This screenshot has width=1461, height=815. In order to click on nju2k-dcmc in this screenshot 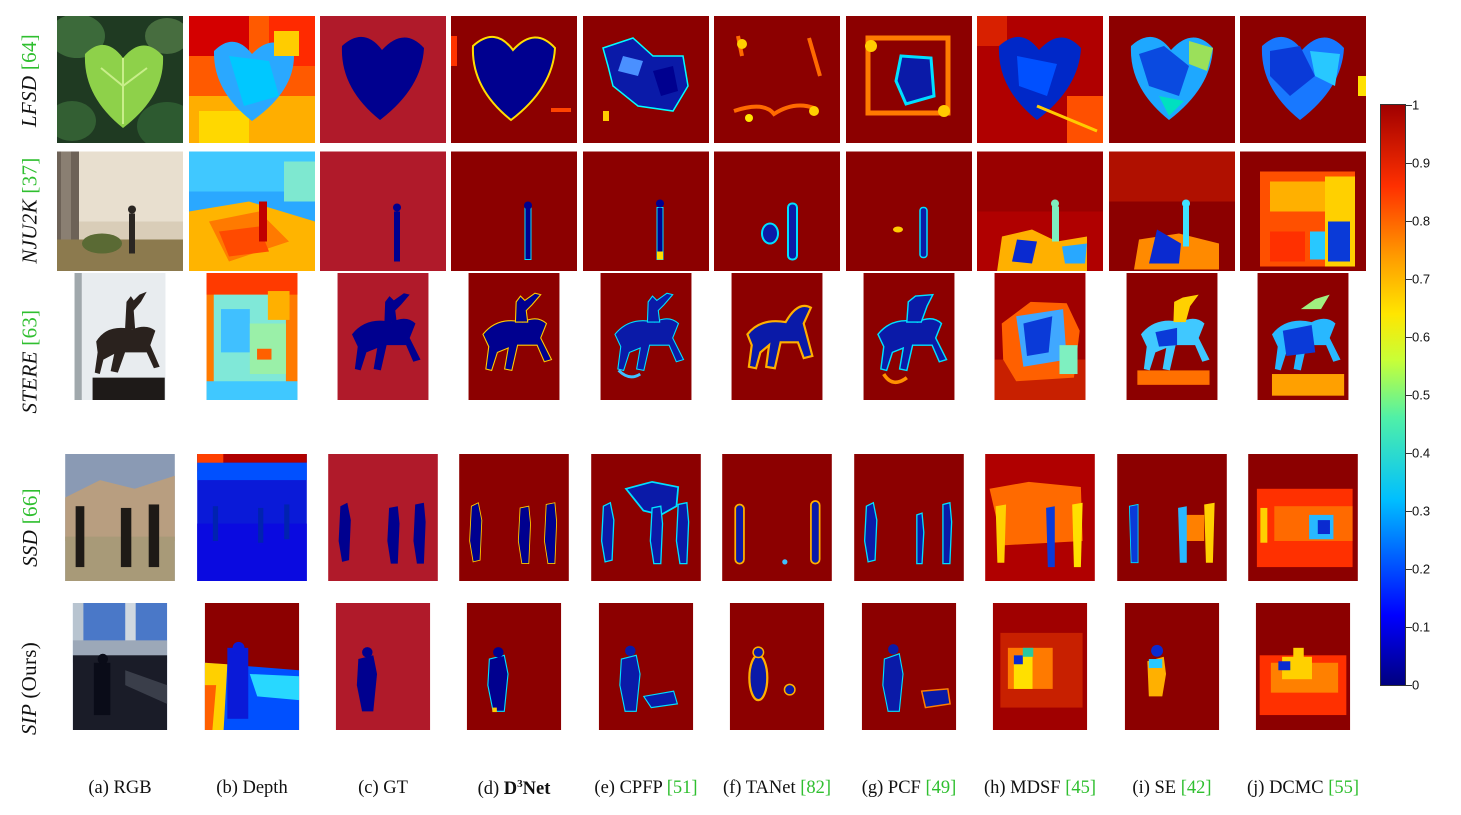, I will do `click(1303, 210)`.